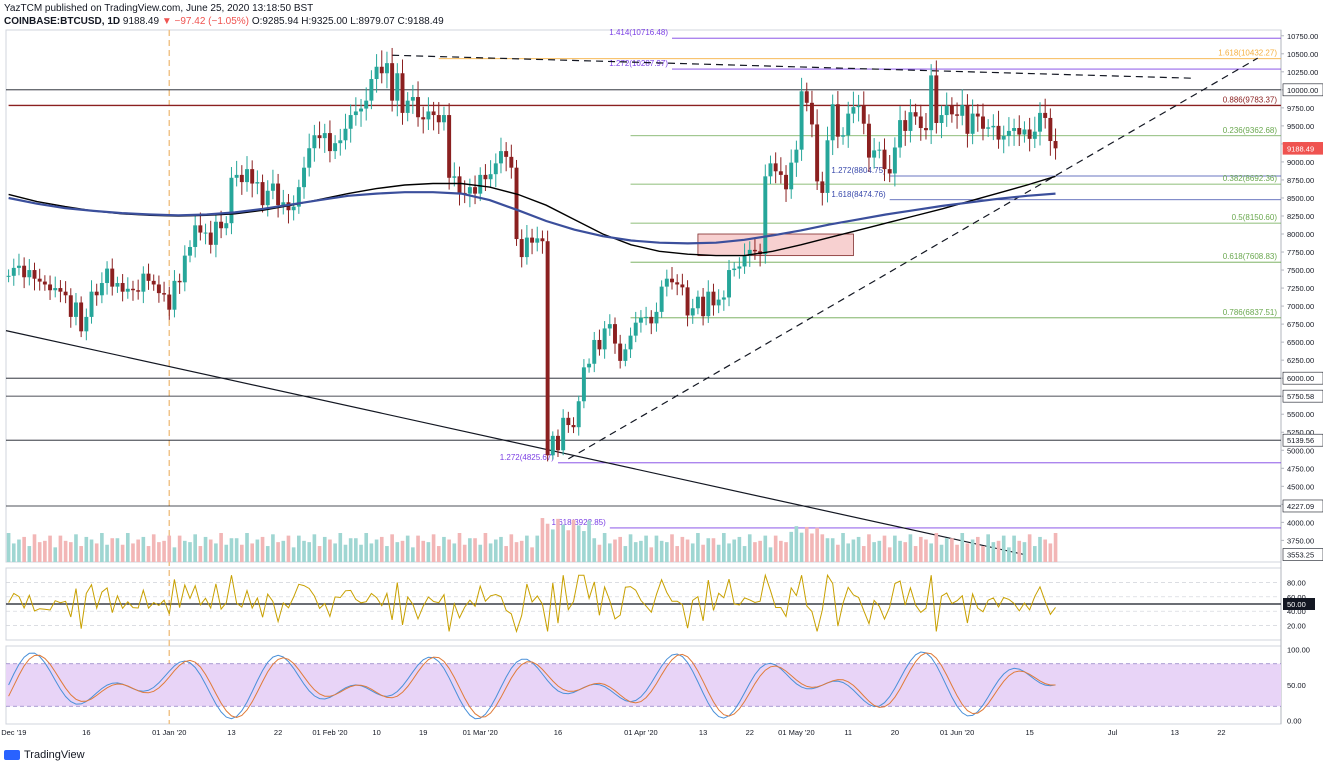 The image size is (1323, 768). I want to click on fib-level-label: 1.618(8474.76), so click(858, 194).